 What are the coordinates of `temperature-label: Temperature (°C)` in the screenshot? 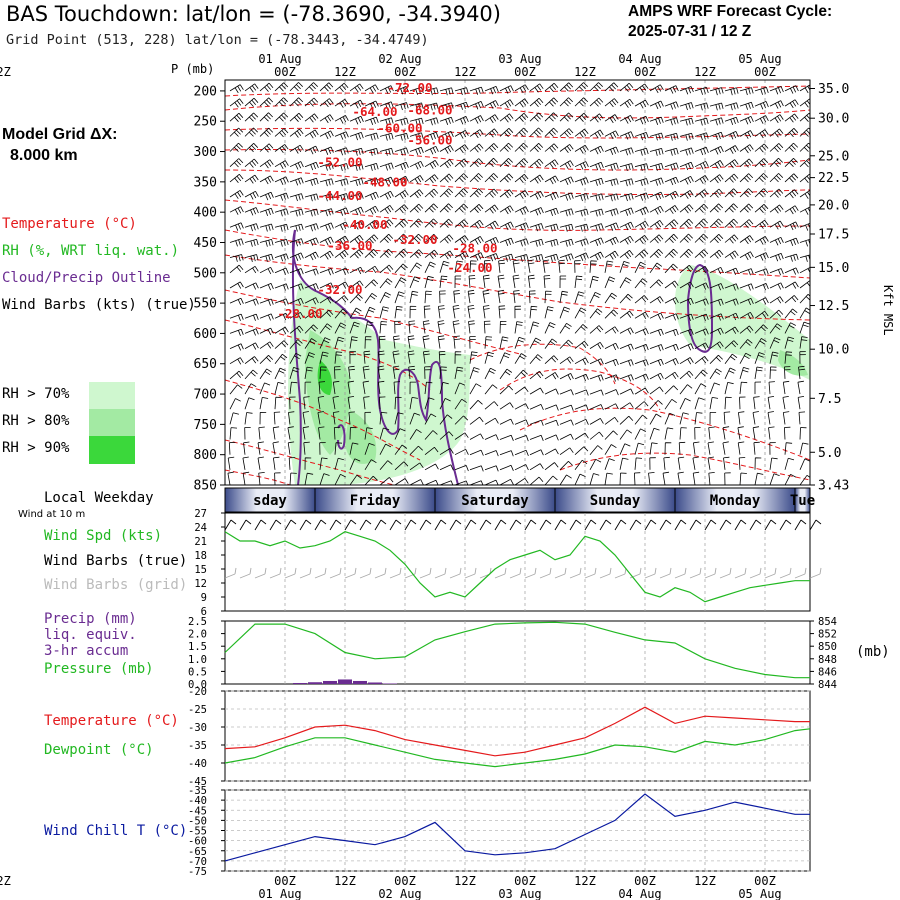 It's located at (111, 721).